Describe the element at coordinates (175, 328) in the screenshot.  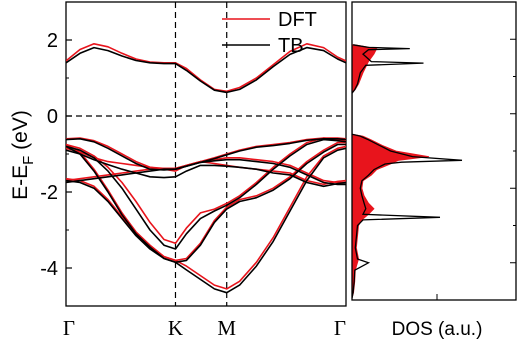
I see `x-tick-label-1: K` at that location.